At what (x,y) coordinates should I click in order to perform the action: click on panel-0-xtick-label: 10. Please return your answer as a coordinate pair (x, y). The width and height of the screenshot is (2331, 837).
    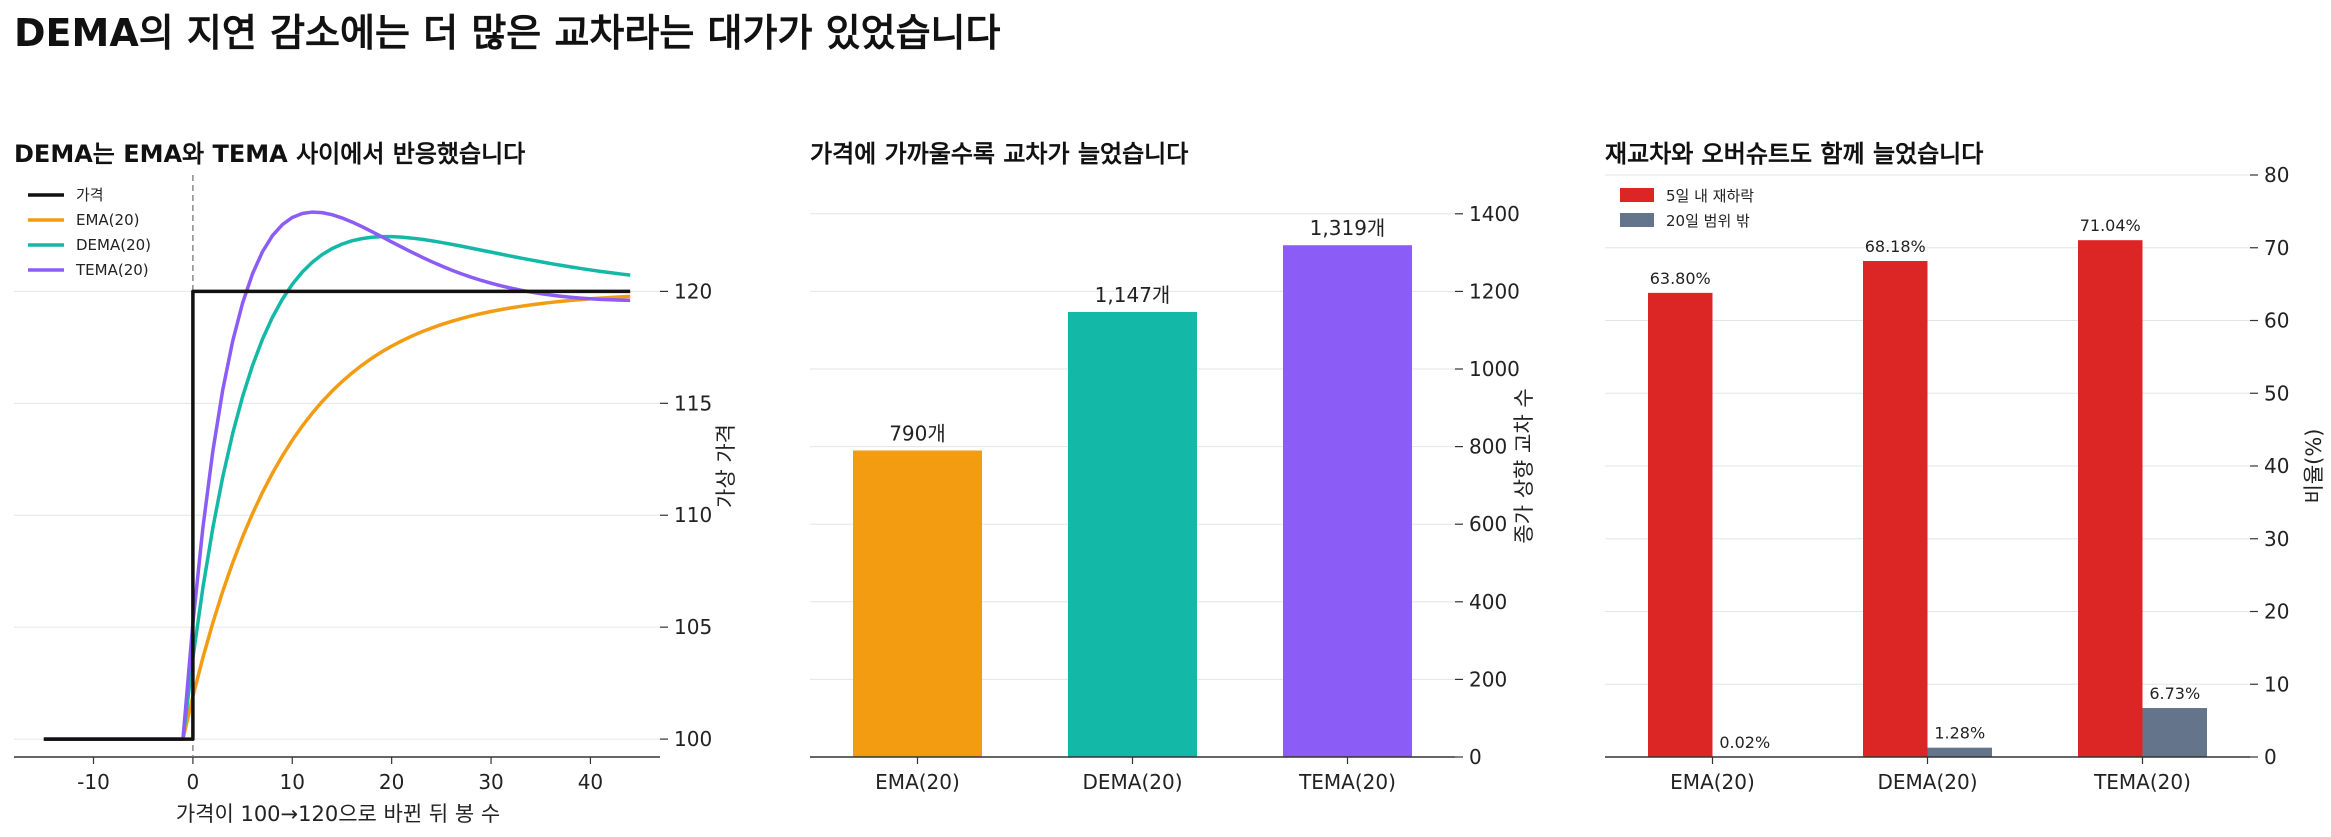
    Looking at the image, I should click on (292, 782).